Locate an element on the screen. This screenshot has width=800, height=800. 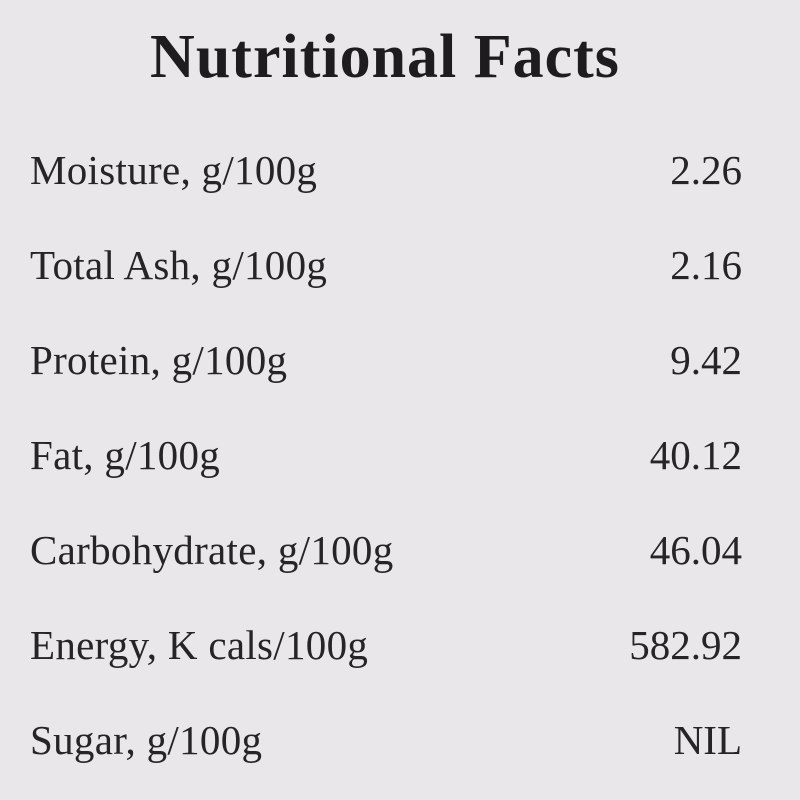
row-label: Fat, g/100g is located at coordinates (125, 455).